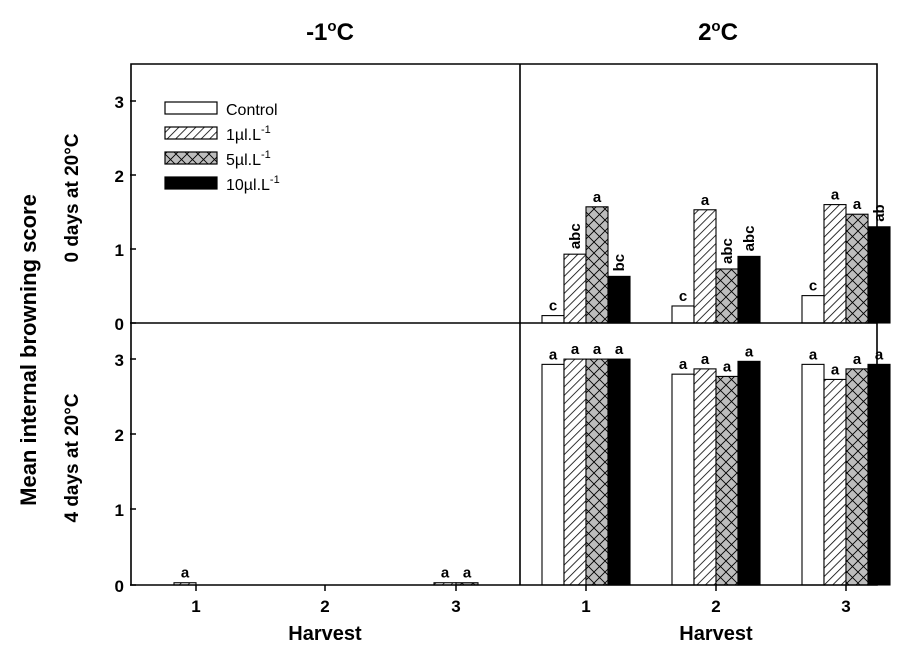  I want to click on legend-swatch-10ul, so click(191, 183).